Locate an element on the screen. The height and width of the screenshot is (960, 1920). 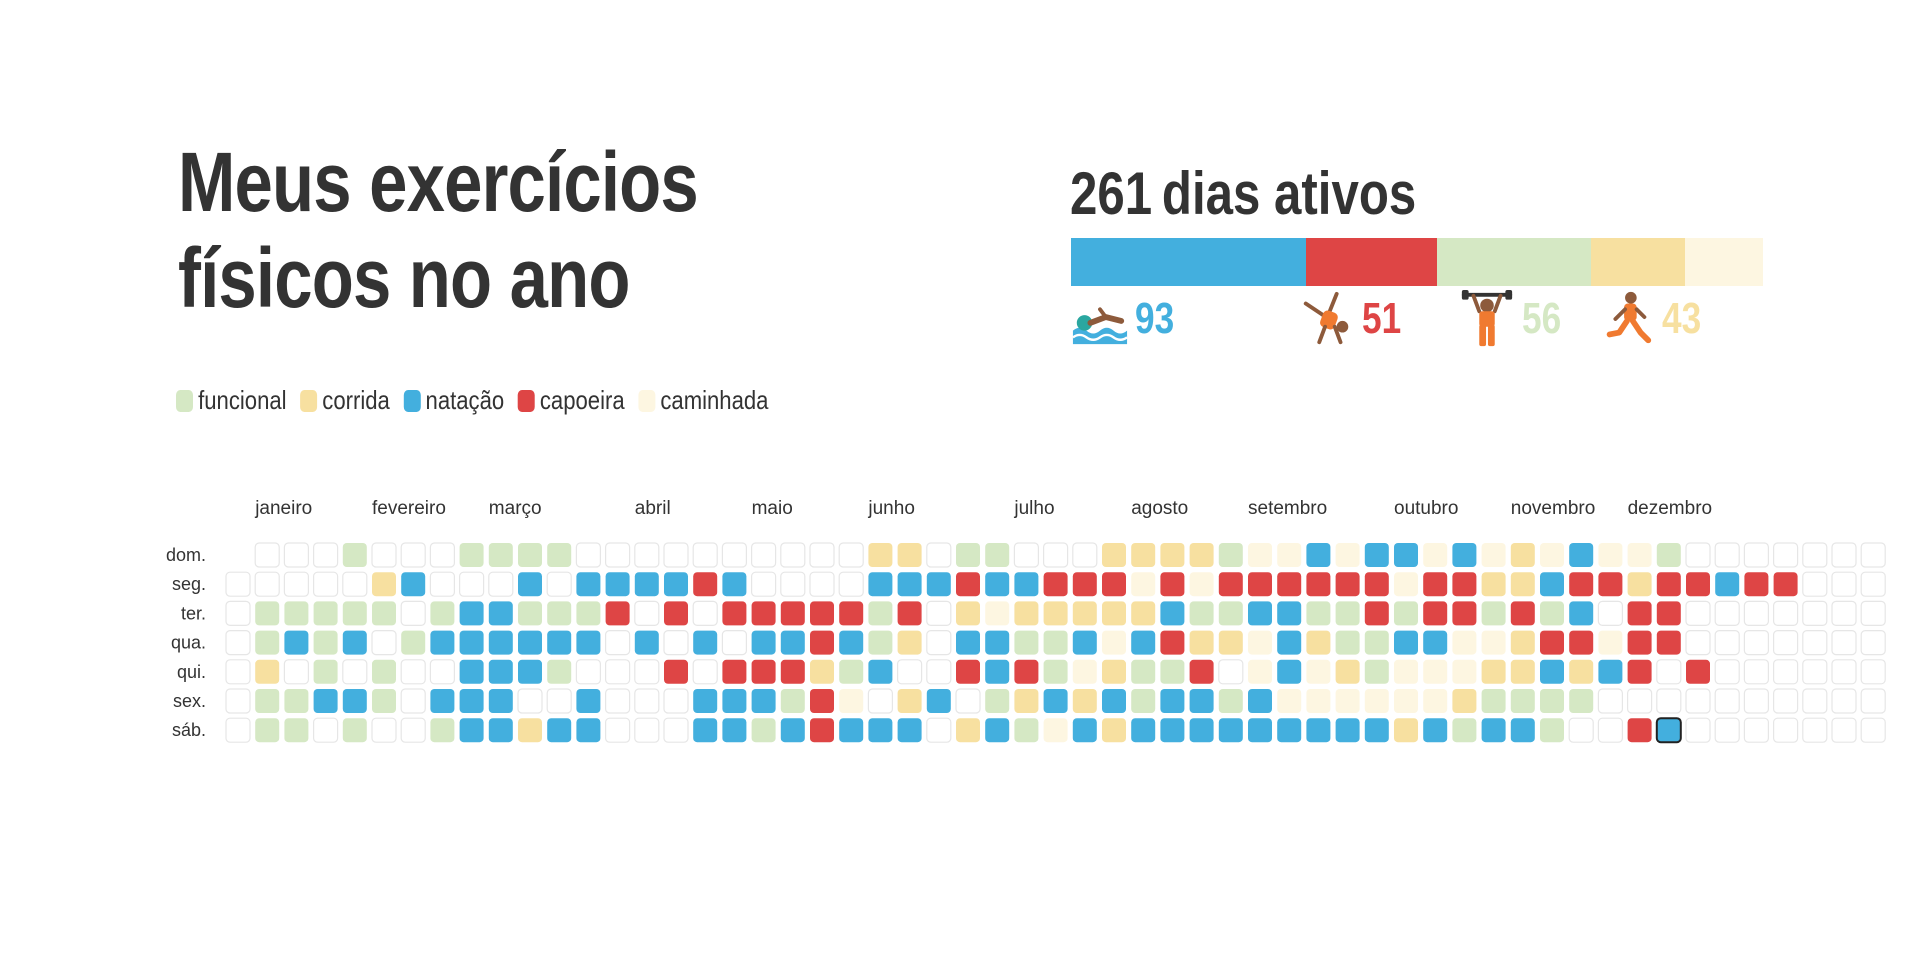
month-label-8: setembro is located at coordinates (1287, 508).